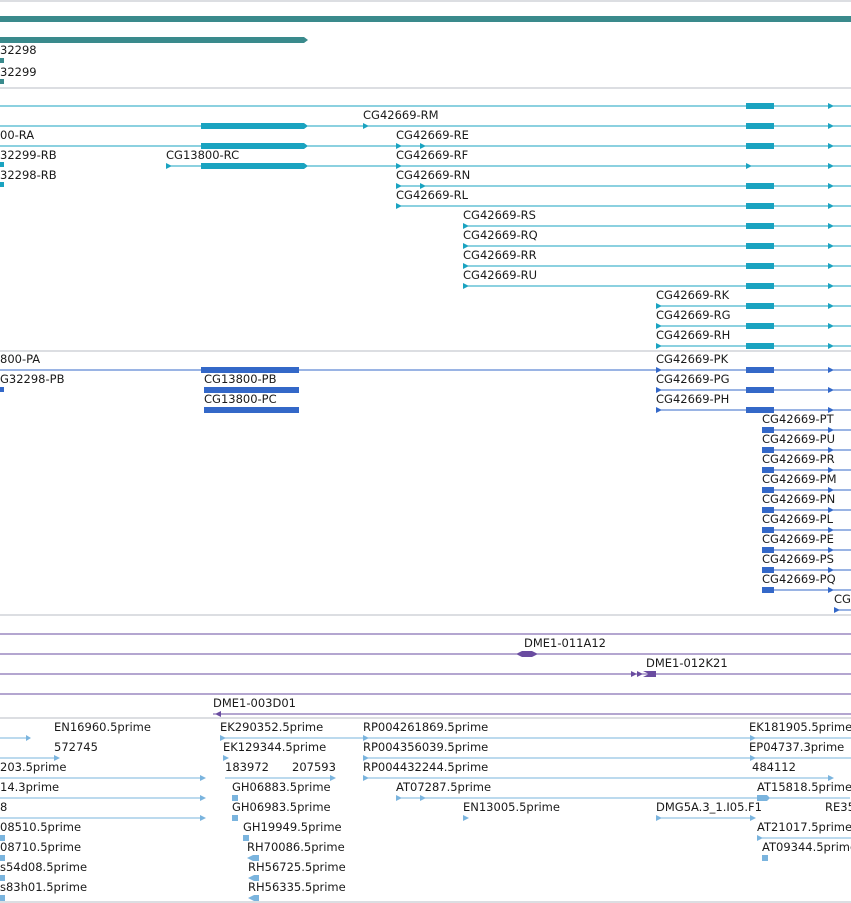 This screenshot has width=851, height=903. I want to click on est-label: EP04737.3prime, so click(796, 747).